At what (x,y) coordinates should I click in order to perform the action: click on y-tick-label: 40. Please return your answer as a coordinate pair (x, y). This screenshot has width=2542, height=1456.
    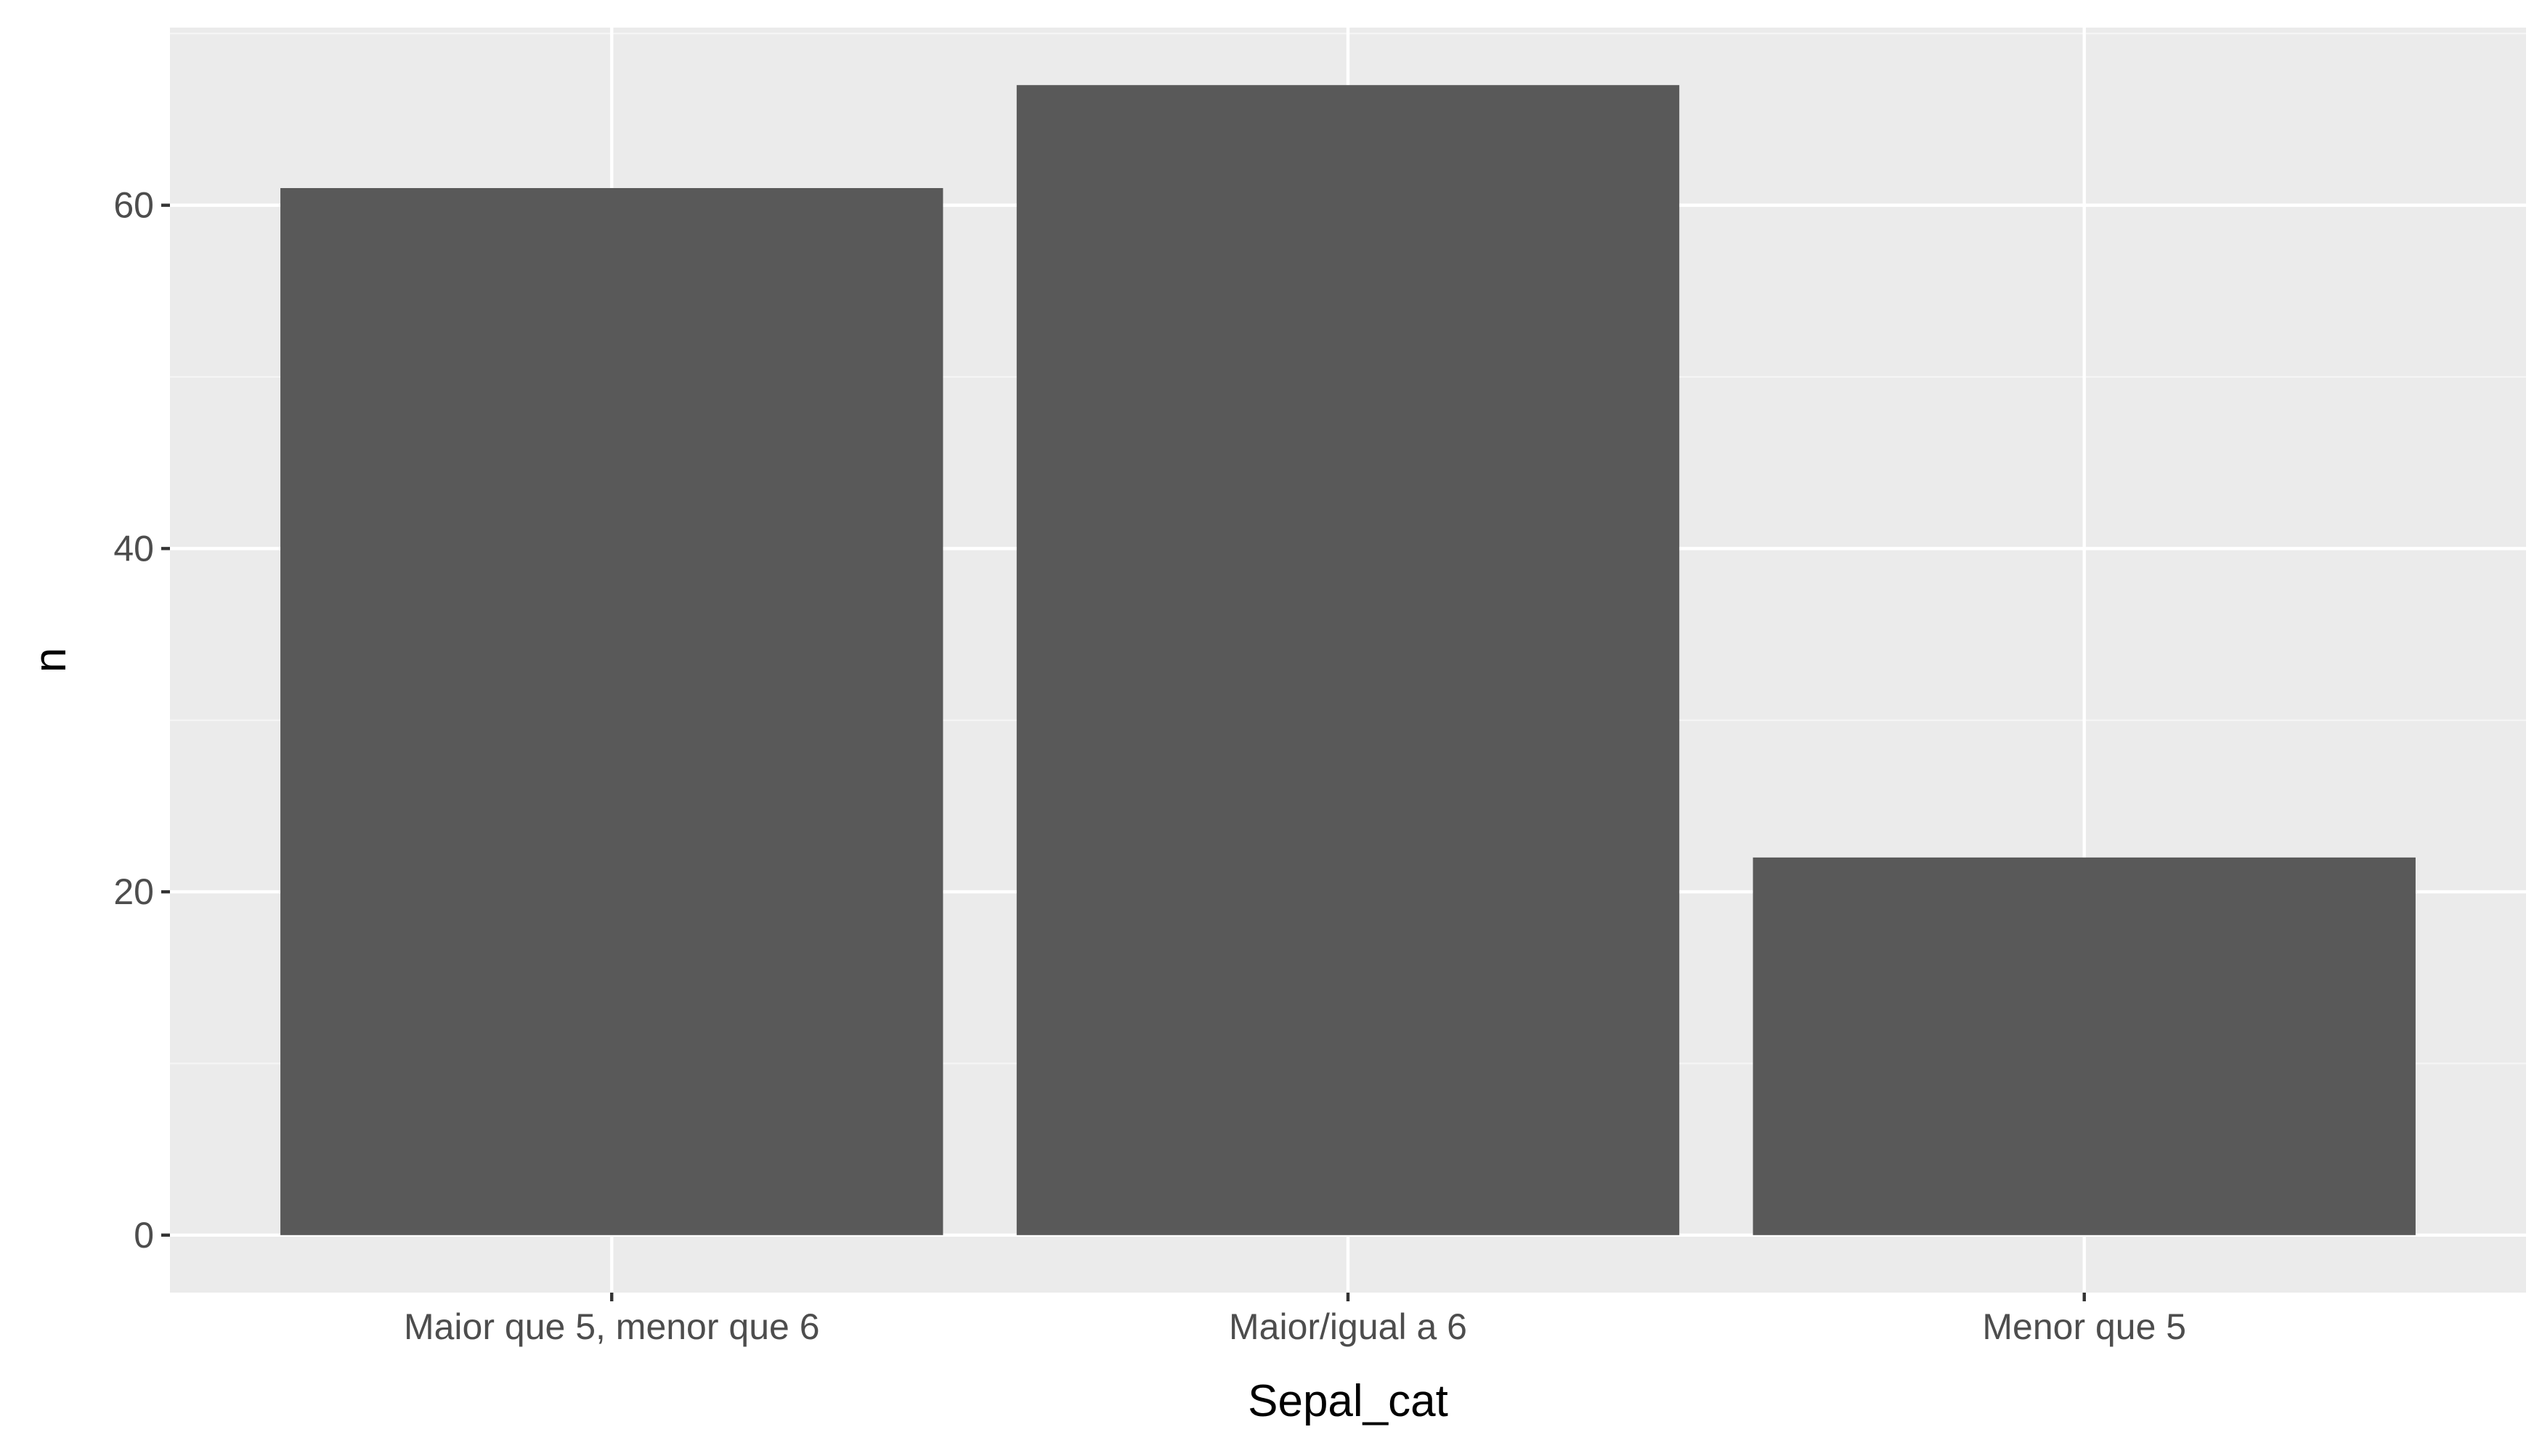
    Looking at the image, I should click on (133, 549).